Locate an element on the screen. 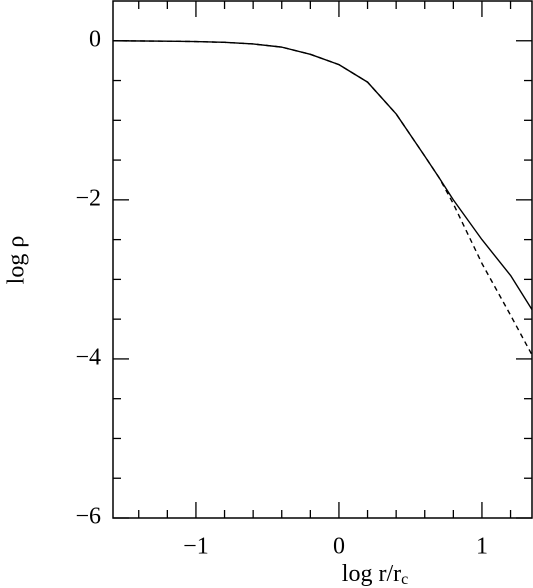  y-tick-label: 0 is located at coordinates (95, 39).